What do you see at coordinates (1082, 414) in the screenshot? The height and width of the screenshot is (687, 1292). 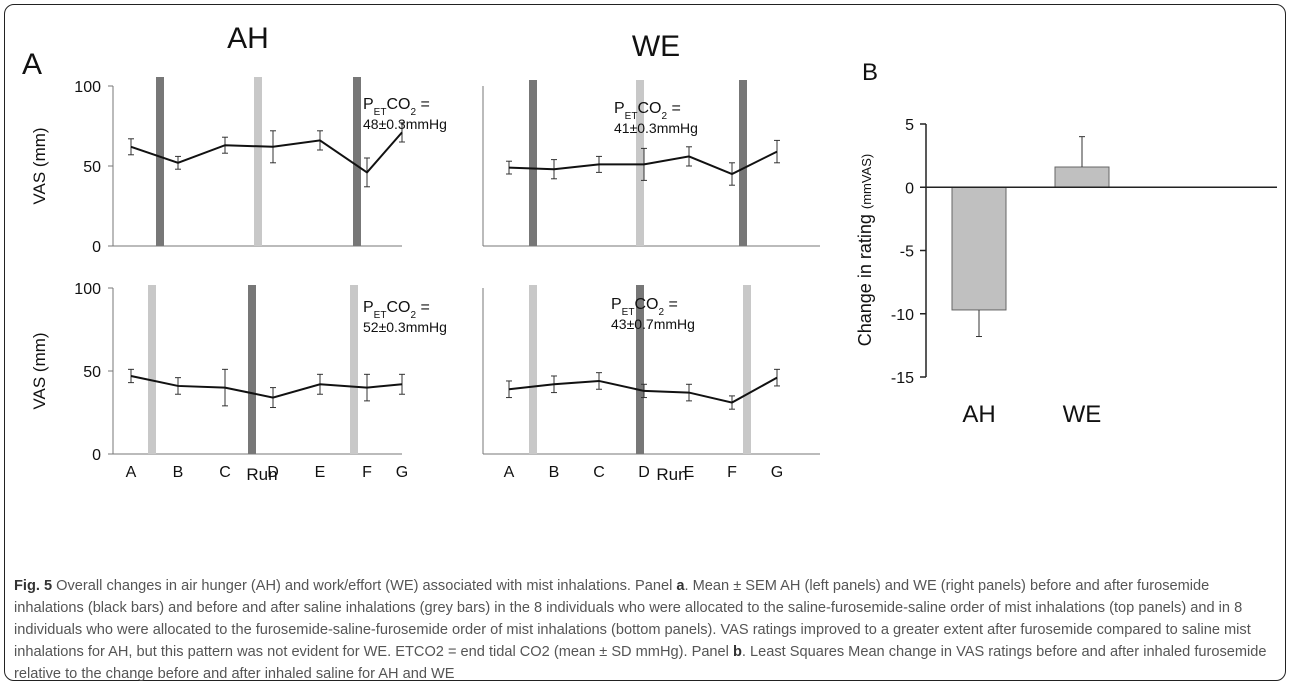 I see `x-tick-label: WE` at bounding box center [1082, 414].